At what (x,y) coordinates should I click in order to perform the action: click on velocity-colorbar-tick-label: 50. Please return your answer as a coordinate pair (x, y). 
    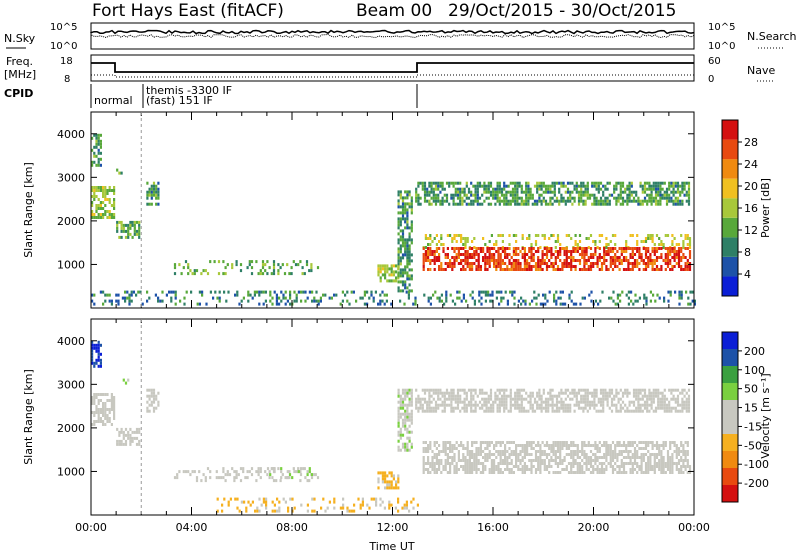
    Looking at the image, I should click on (751, 389).